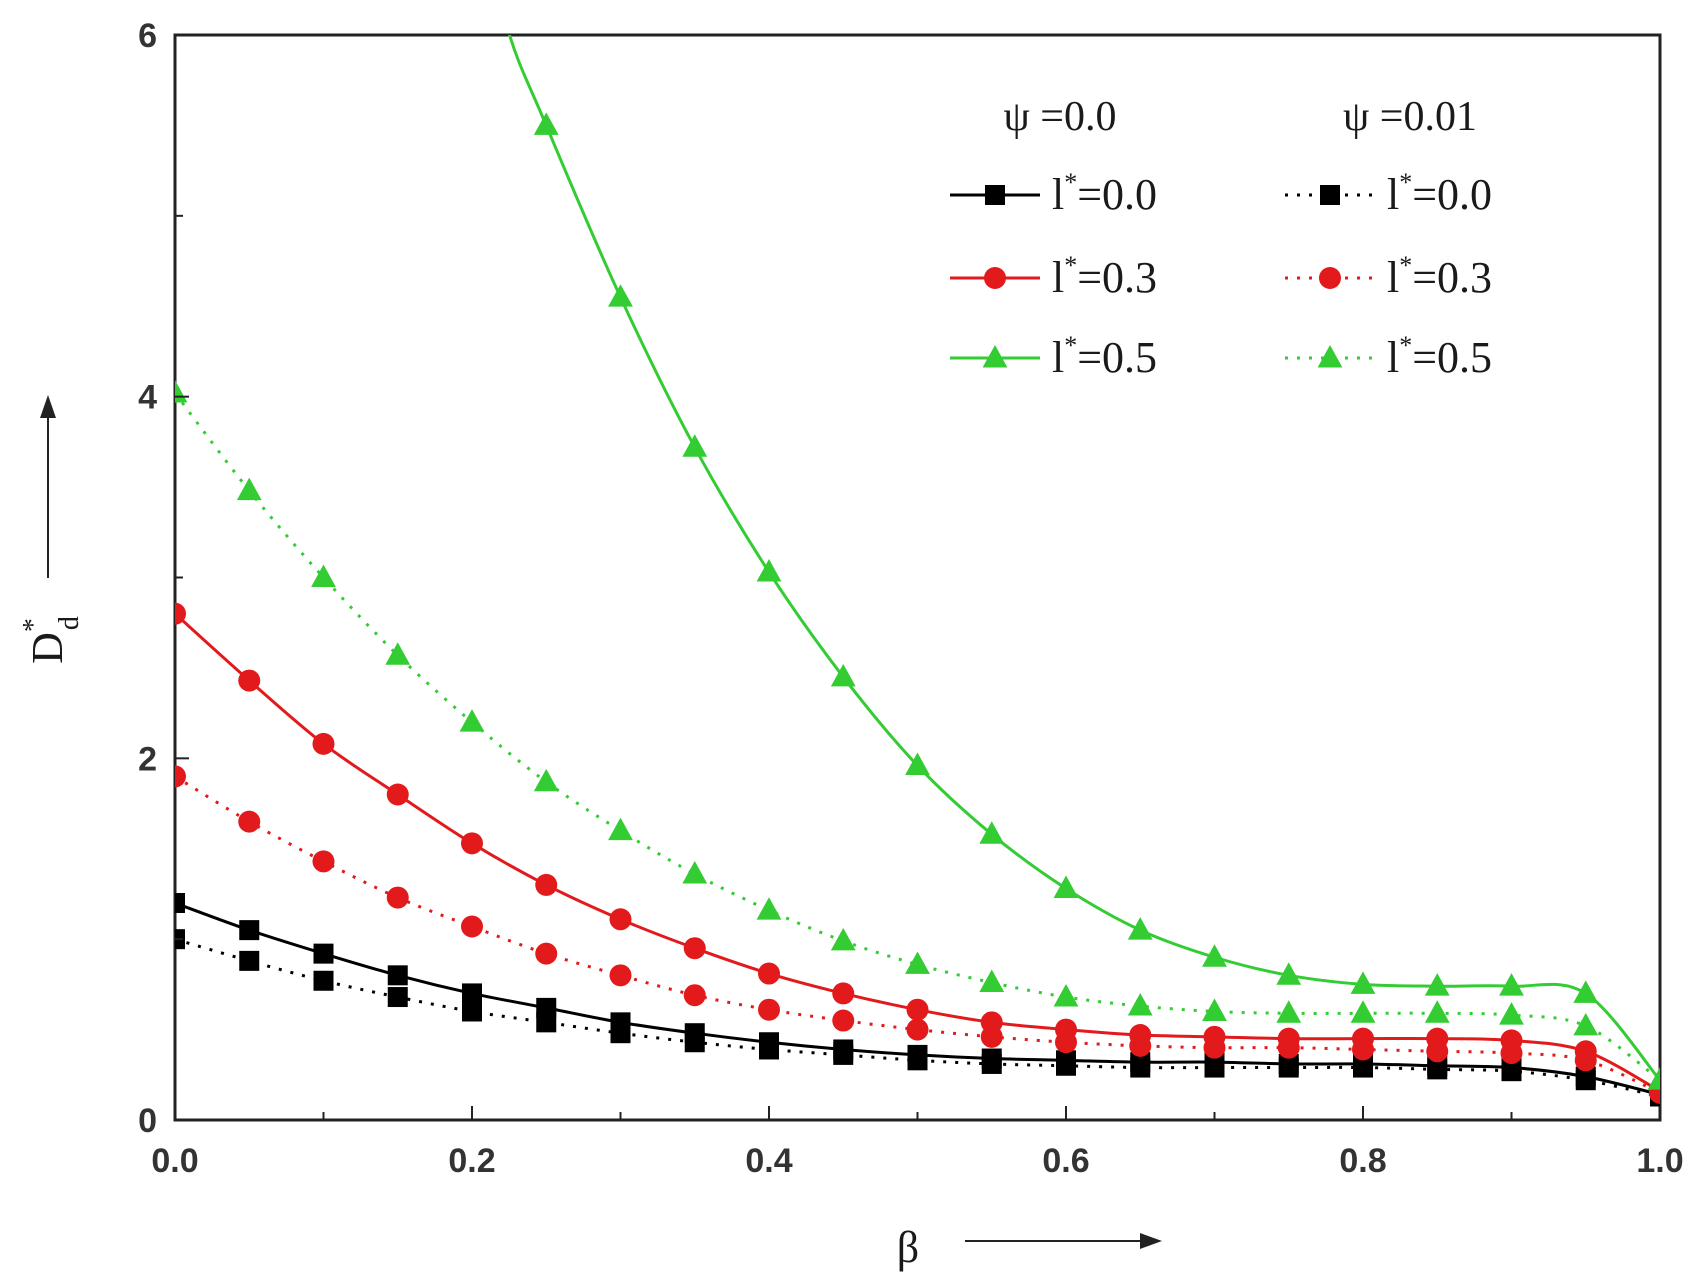 The width and height of the screenshot is (1708, 1288). Describe the element at coordinates (1388, 276) in the screenshot. I see `legend-entry-4: l*=0.3` at that location.